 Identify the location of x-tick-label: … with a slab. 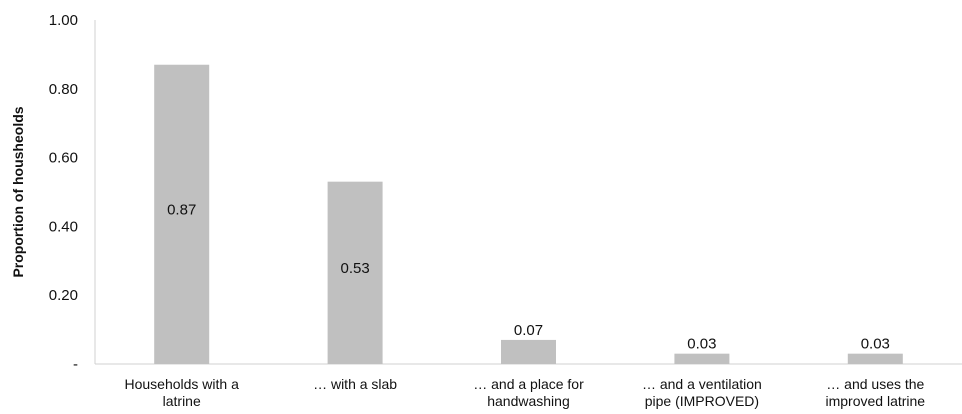
(355, 384).